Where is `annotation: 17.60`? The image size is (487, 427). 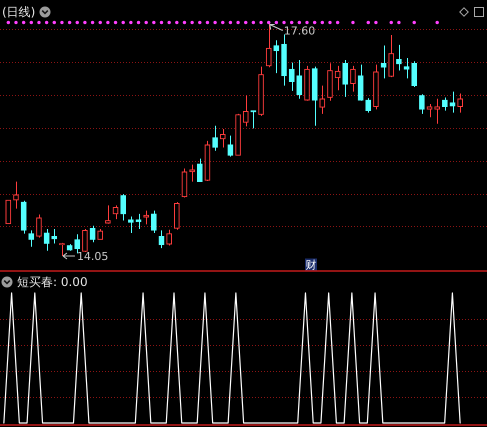
annotation: 17.60 is located at coordinates (300, 31).